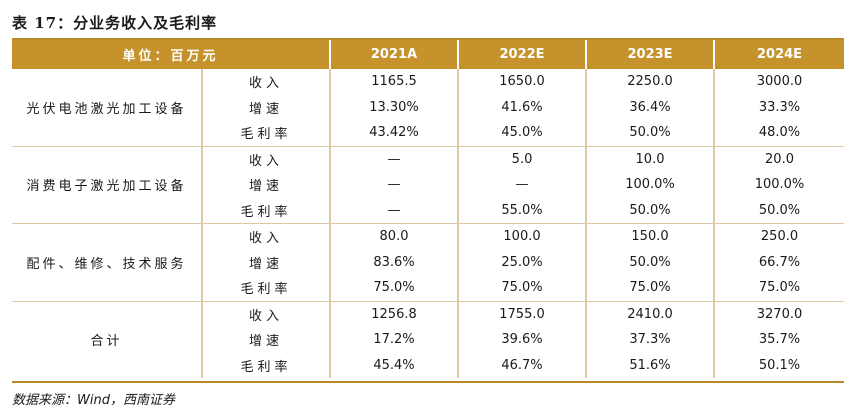  I want to click on value-cell: 25.0%, so click(523, 262).